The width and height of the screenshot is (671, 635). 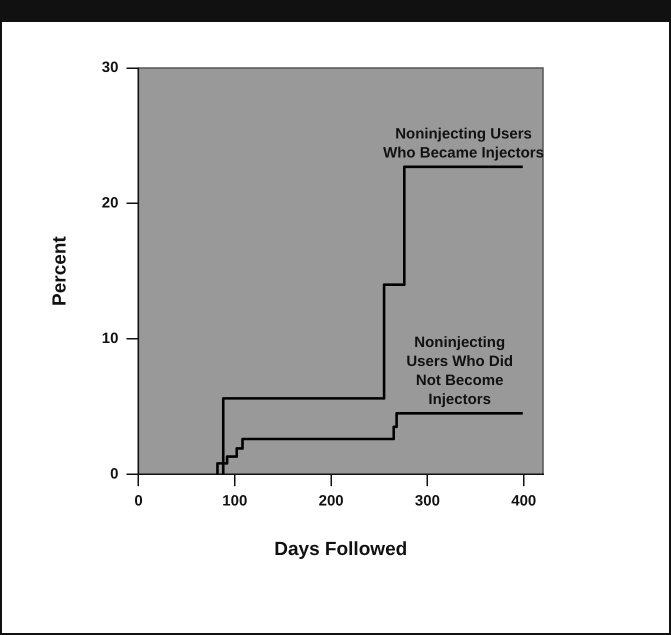 What do you see at coordinates (138, 501) in the screenshot?
I see `x-tick-label: 0` at bounding box center [138, 501].